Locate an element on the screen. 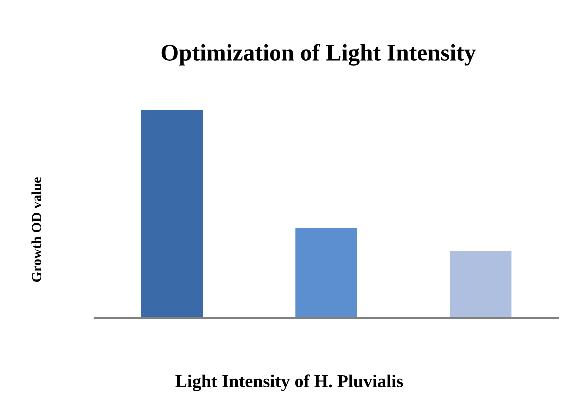 The image size is (579, 419). y-axis-title: Growth OD value is located at coordinates (37, 230).